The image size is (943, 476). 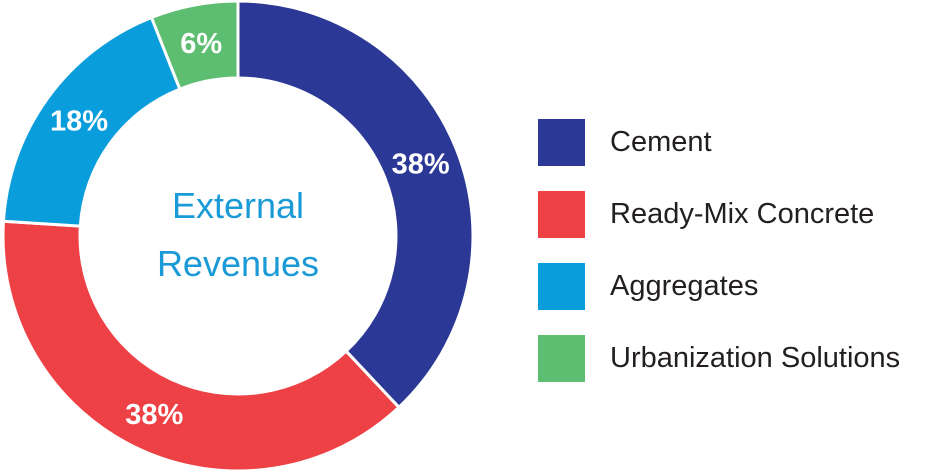 I want to click on center-label: External, so click(x=238, y=205).